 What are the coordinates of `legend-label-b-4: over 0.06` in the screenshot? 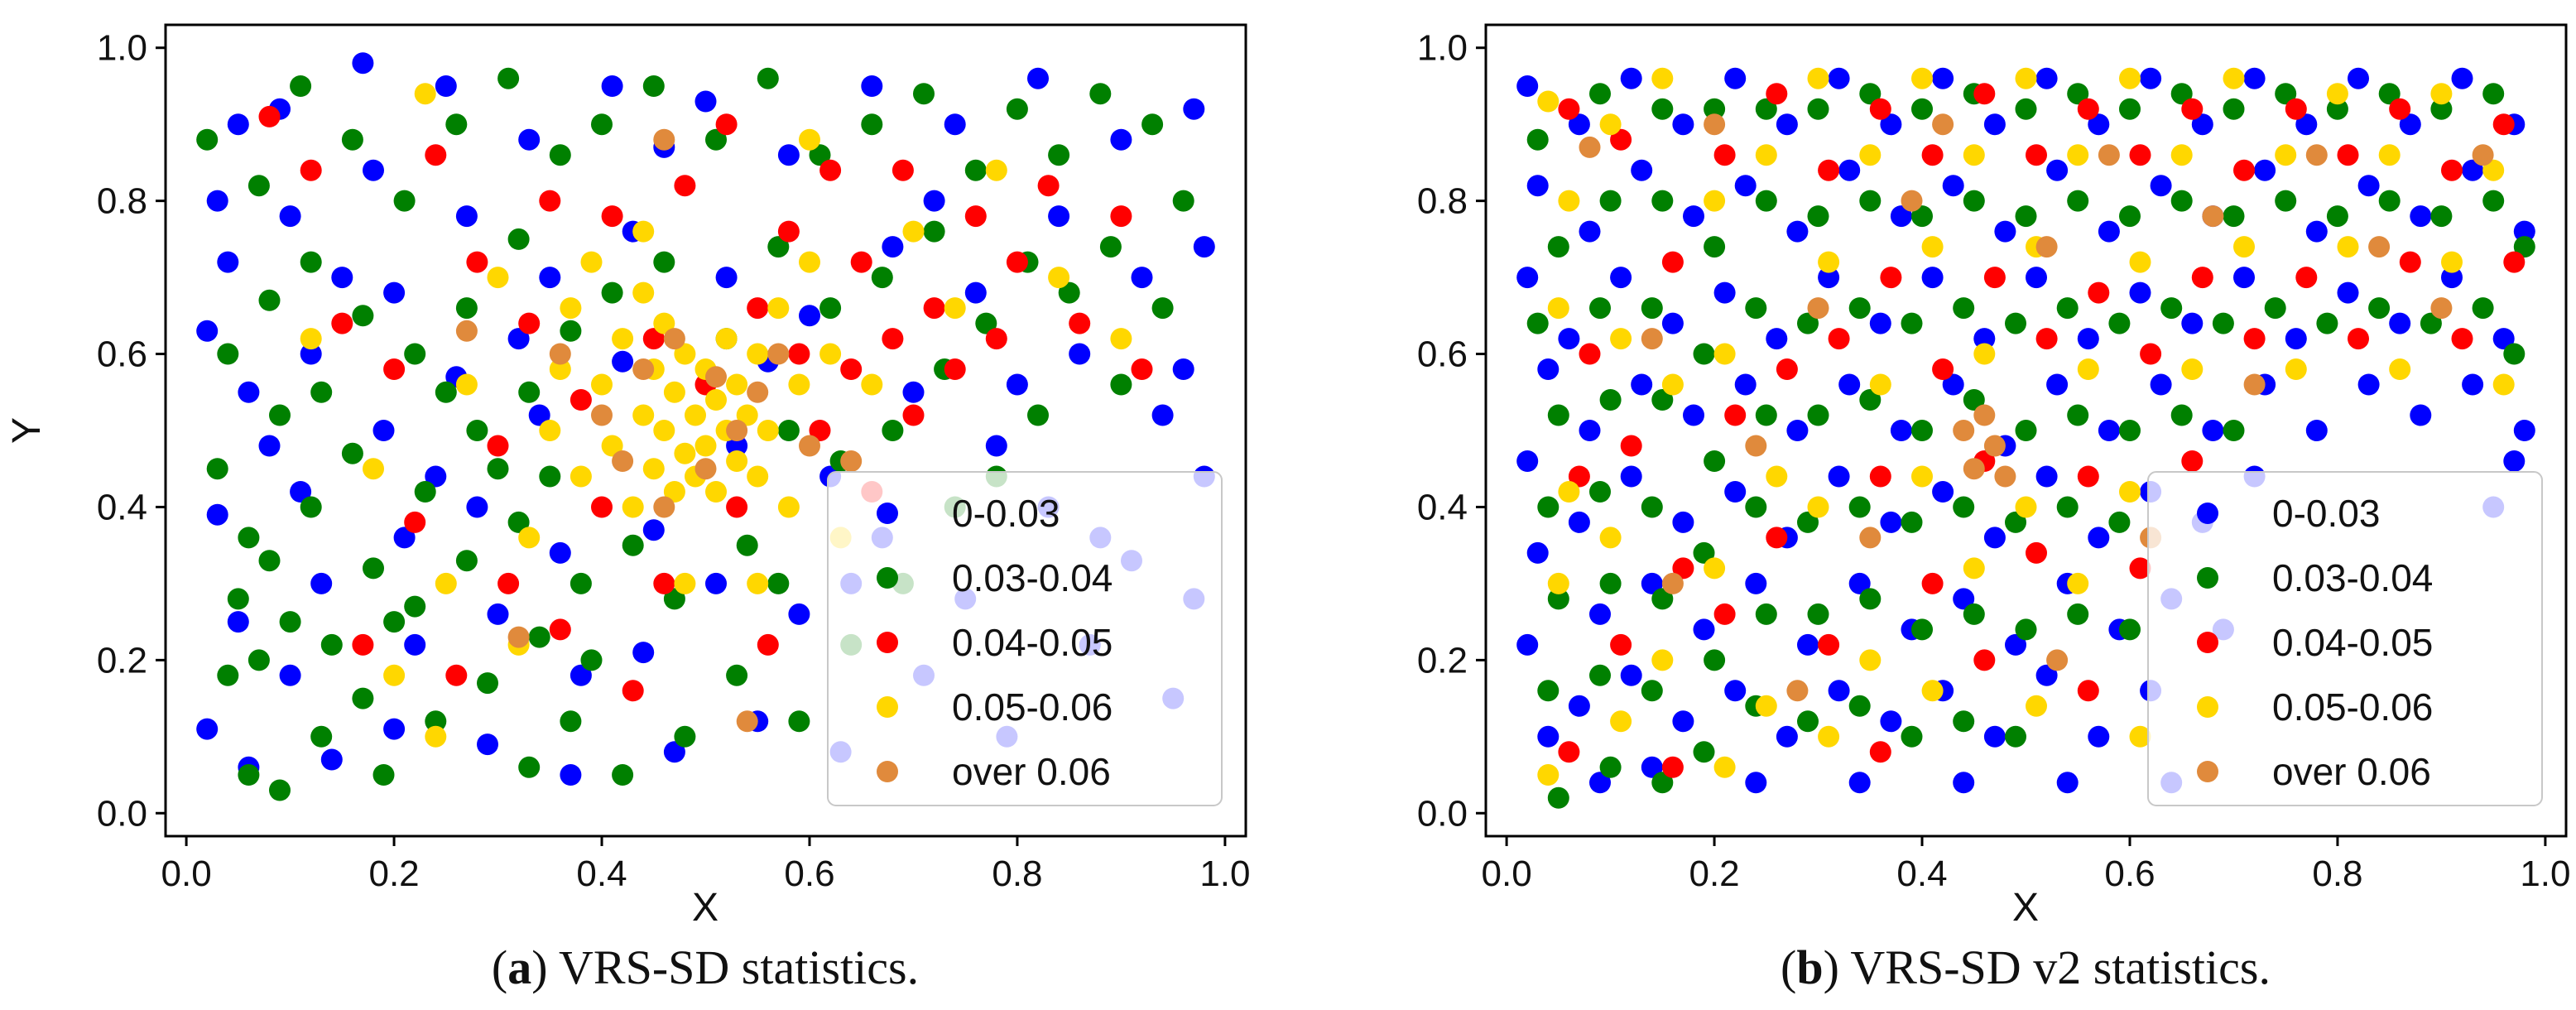 It's located at (2351, 771).